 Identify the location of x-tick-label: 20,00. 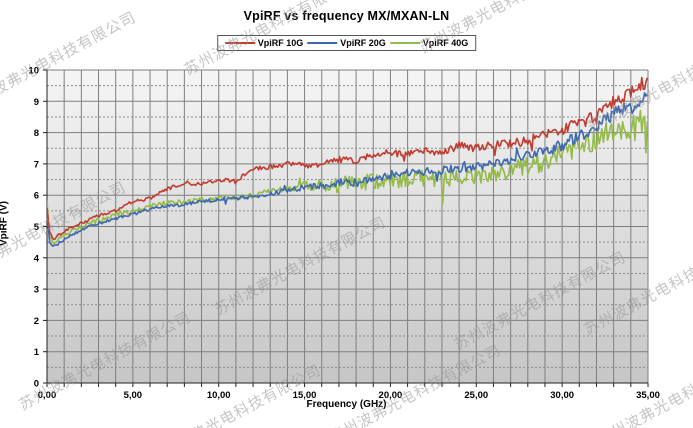
(391, 395).